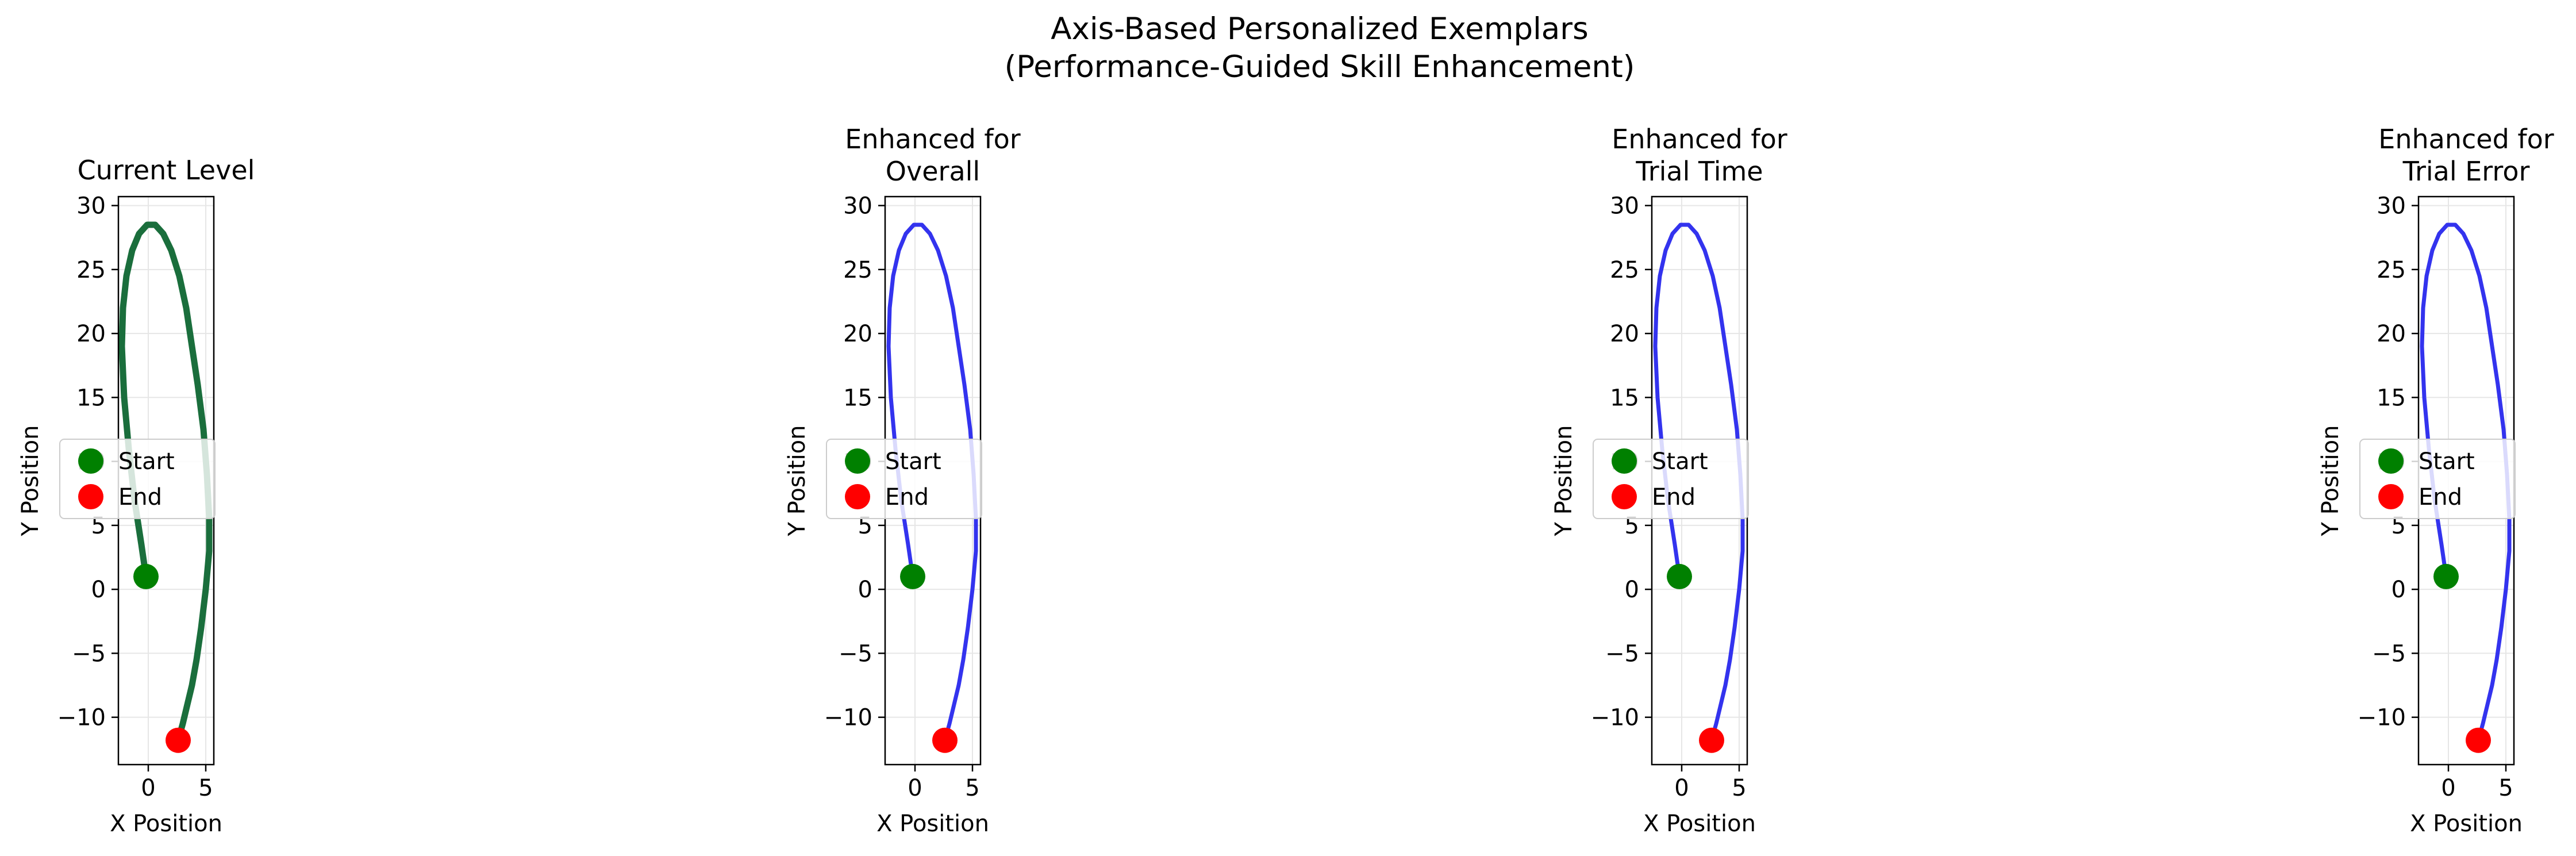 This screenshot has width=2576, height=856. What do you see at coordinates (933, 171) in the screenshot?
I see `subplot-title: Overall` at bounding box center [933, 171].